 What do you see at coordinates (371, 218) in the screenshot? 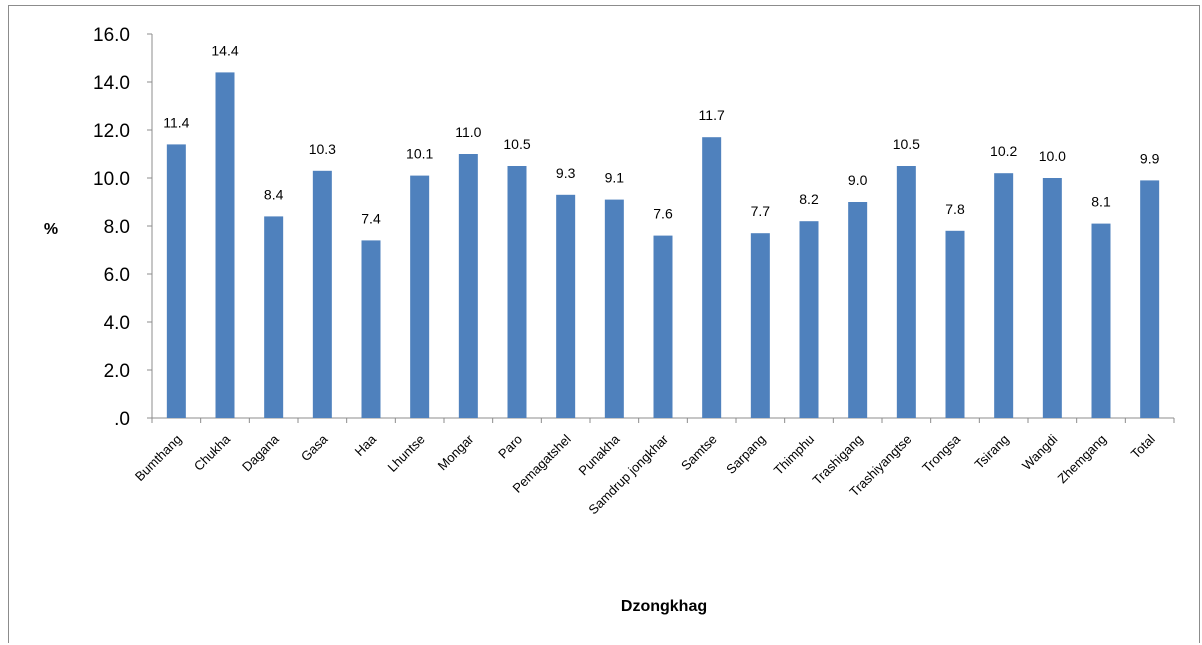
I see `data-label: 7.4` at bounding box center [371, 218].